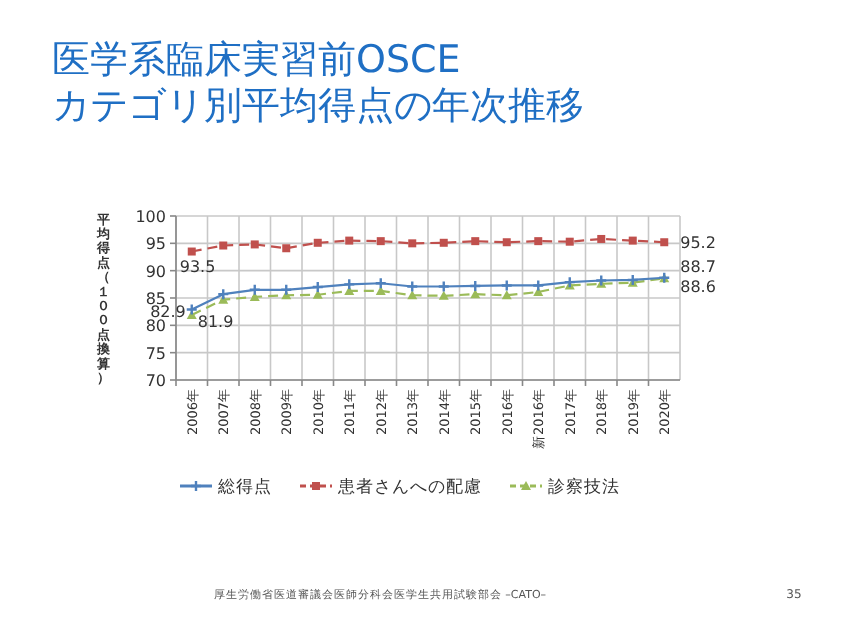 The image size is (854, 640). Describe the element at coordinates (155, 381) in the screenshot. I see `y-tick-label: 70` at that location.